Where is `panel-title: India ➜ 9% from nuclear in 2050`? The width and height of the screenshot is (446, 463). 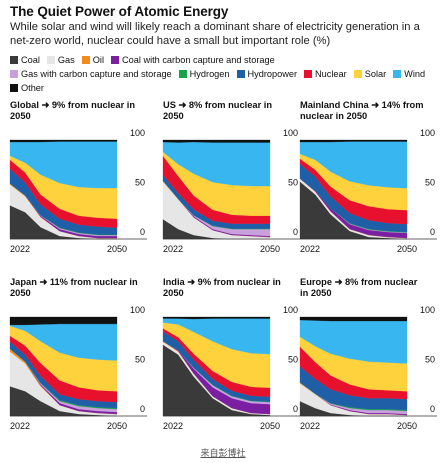
panel-title: India ➜ 9% from nuclear in 2050 is located at coordinates (222, 287).